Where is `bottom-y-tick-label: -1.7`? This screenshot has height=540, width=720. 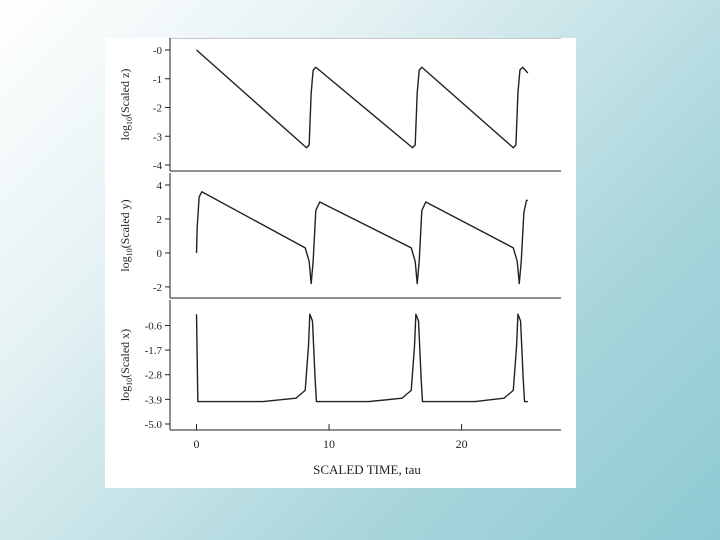
bottom-y-tick-label: -1.7 is located at coordinates (154, 351).